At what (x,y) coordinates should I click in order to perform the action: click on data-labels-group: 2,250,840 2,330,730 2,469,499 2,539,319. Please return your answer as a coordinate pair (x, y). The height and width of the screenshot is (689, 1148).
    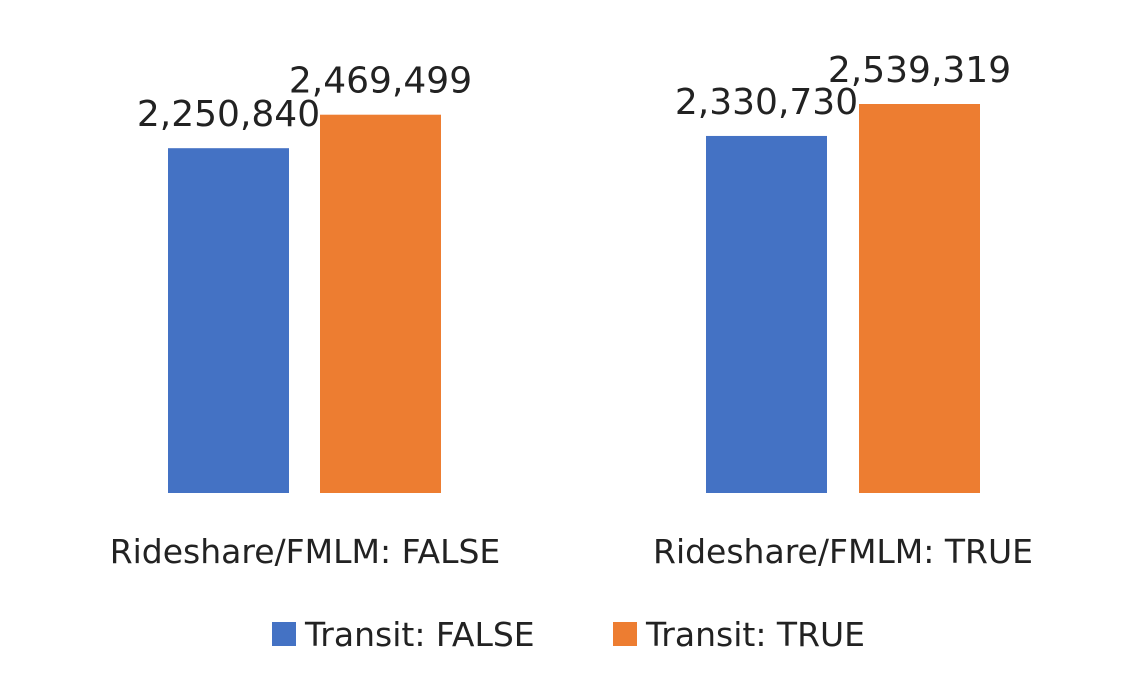
    Looking at the image, I should click on (574, 92).